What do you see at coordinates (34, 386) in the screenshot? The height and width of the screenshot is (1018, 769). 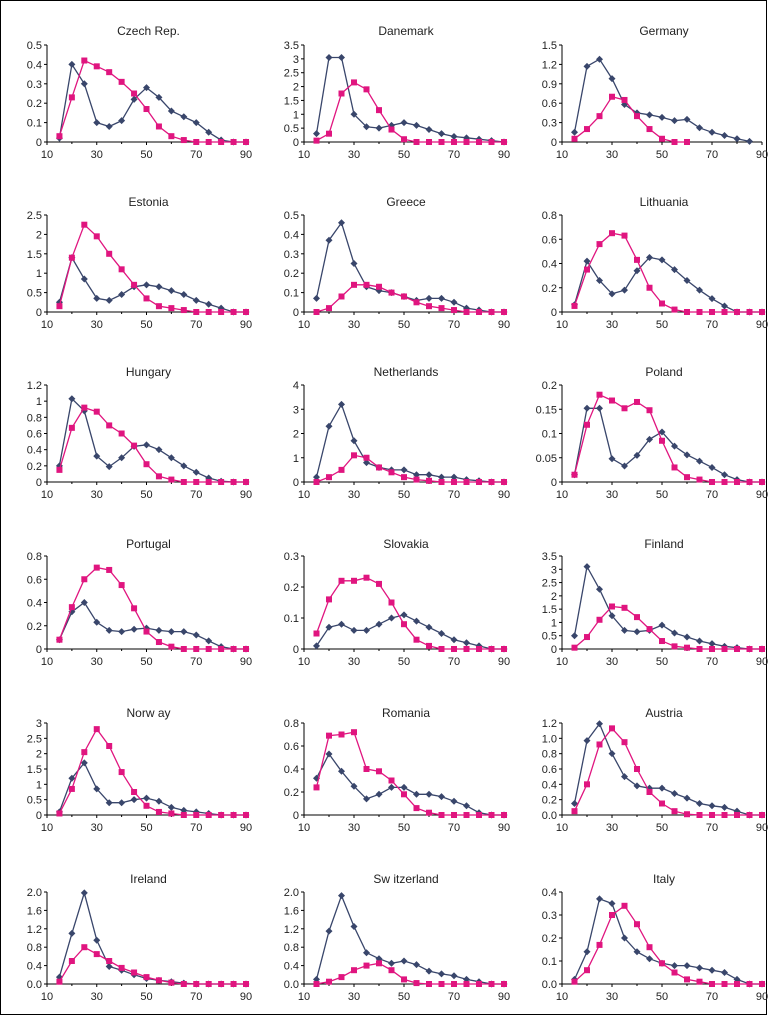 I see `y-tick-label: 1.2` at bounding box center [34, 386].